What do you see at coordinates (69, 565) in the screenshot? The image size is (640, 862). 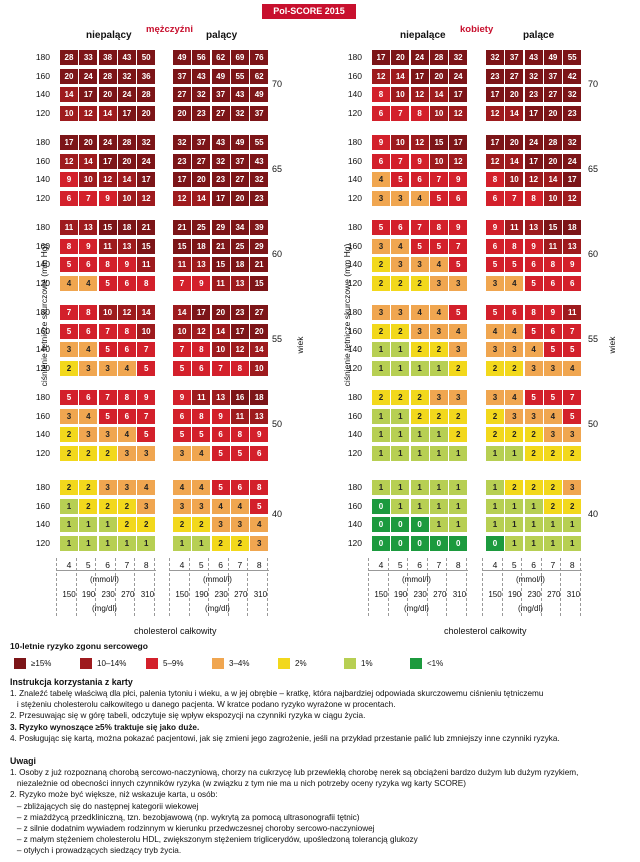 I see `men_nonsmoker-mmol-tick: 4` at bounding box center [69, 565].